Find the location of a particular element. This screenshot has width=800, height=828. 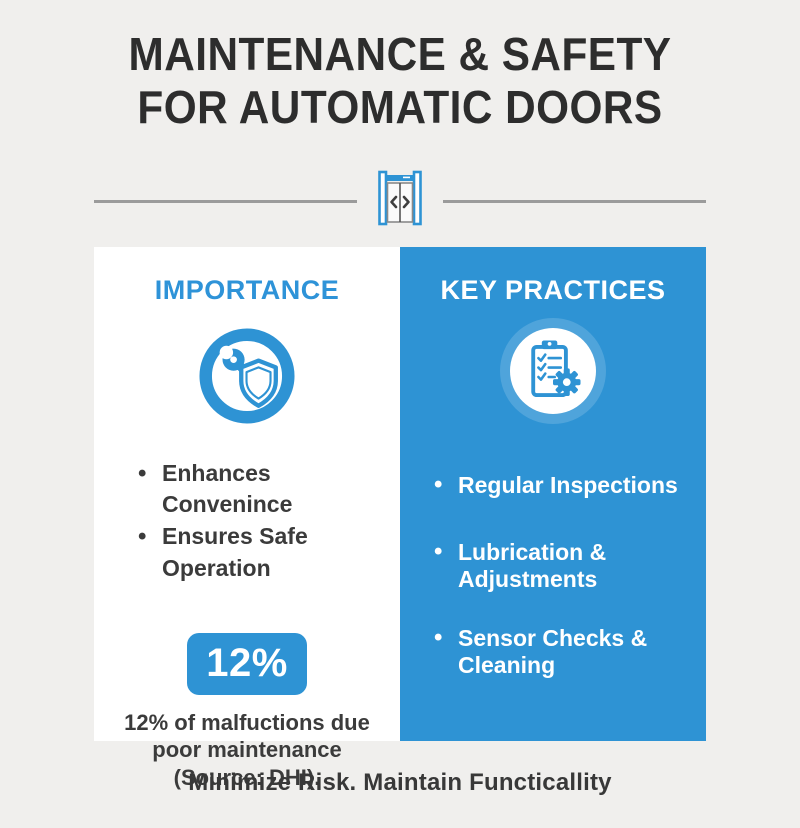

icon-halo is located at coordinates (553, 370).